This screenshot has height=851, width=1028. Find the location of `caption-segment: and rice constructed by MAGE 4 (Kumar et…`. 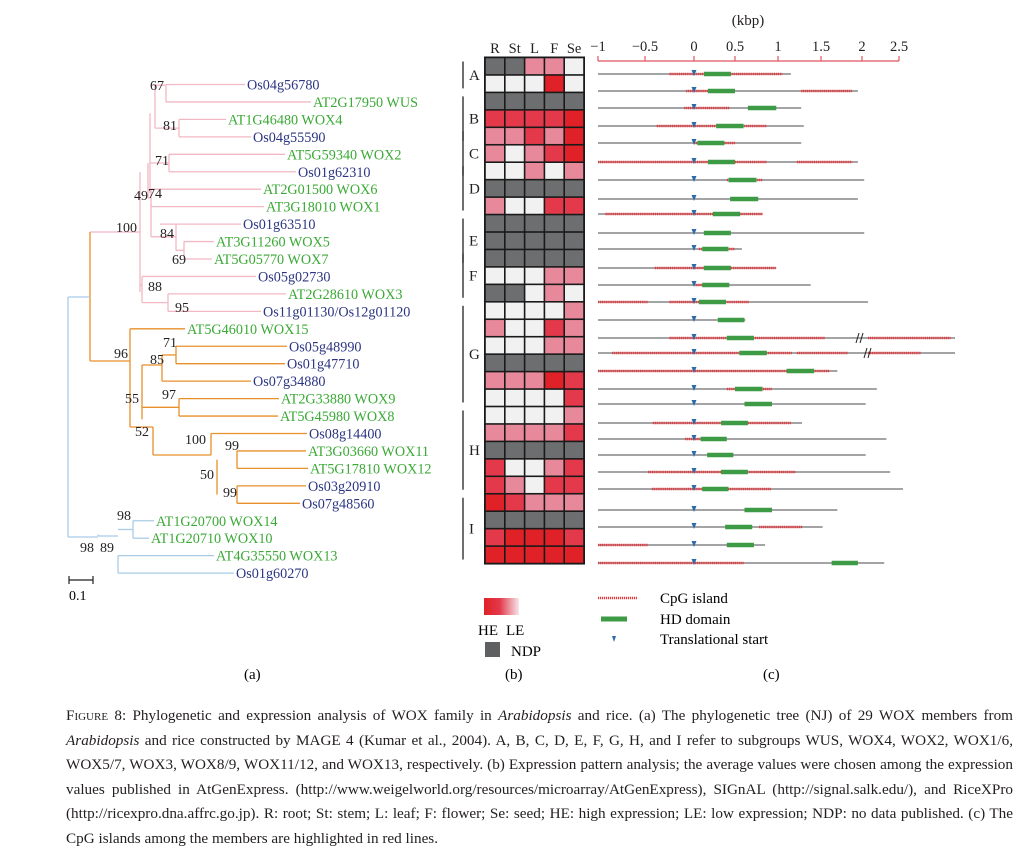

caption-segment: and rice constructed by MAGE 4 (Kumar et… is located at coordinates (539, 789).